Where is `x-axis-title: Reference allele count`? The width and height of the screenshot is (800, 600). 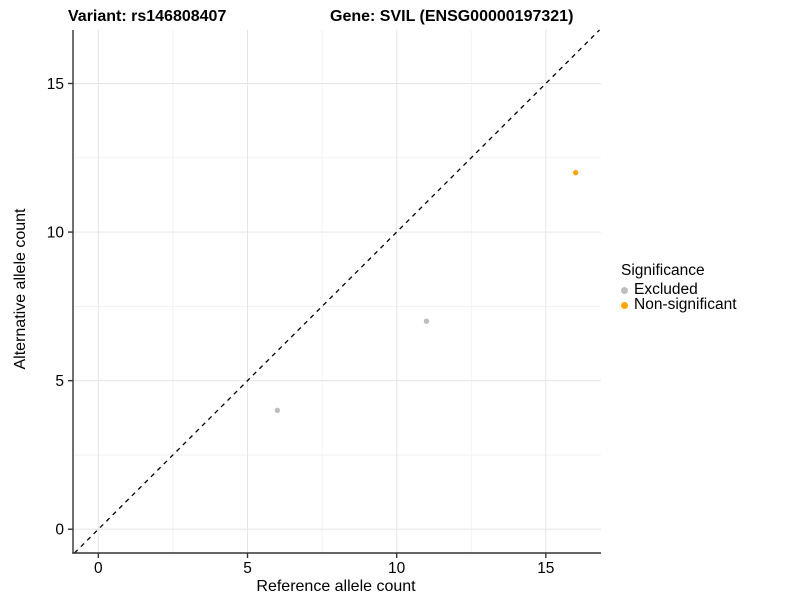
x-axis-title: Reference allele count is located at coordinates (336, 586).